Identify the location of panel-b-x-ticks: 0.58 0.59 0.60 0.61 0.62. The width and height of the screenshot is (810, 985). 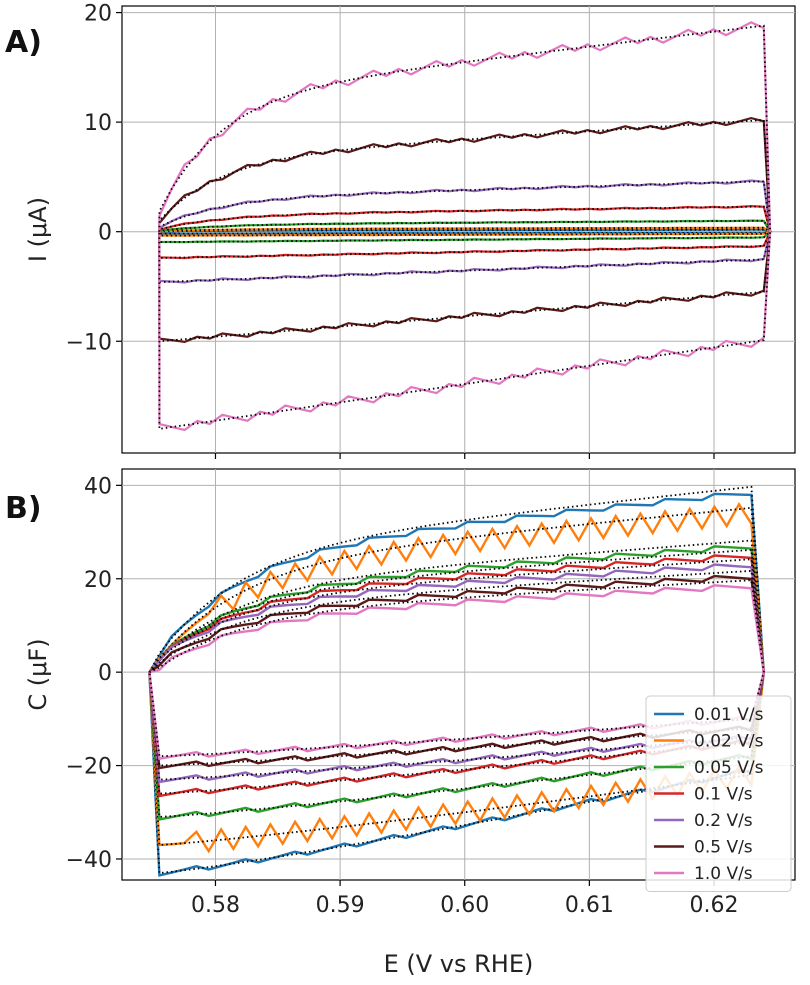
(464, 899).